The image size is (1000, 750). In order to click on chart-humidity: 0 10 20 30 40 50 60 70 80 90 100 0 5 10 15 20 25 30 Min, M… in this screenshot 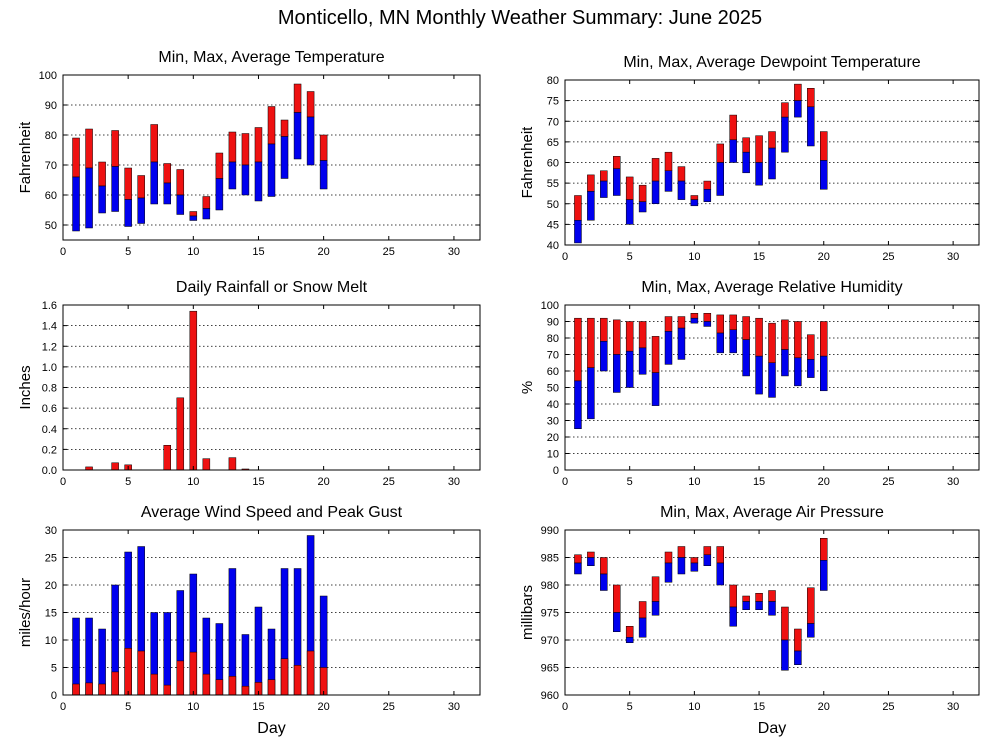, I will do `click(749, 383)`.